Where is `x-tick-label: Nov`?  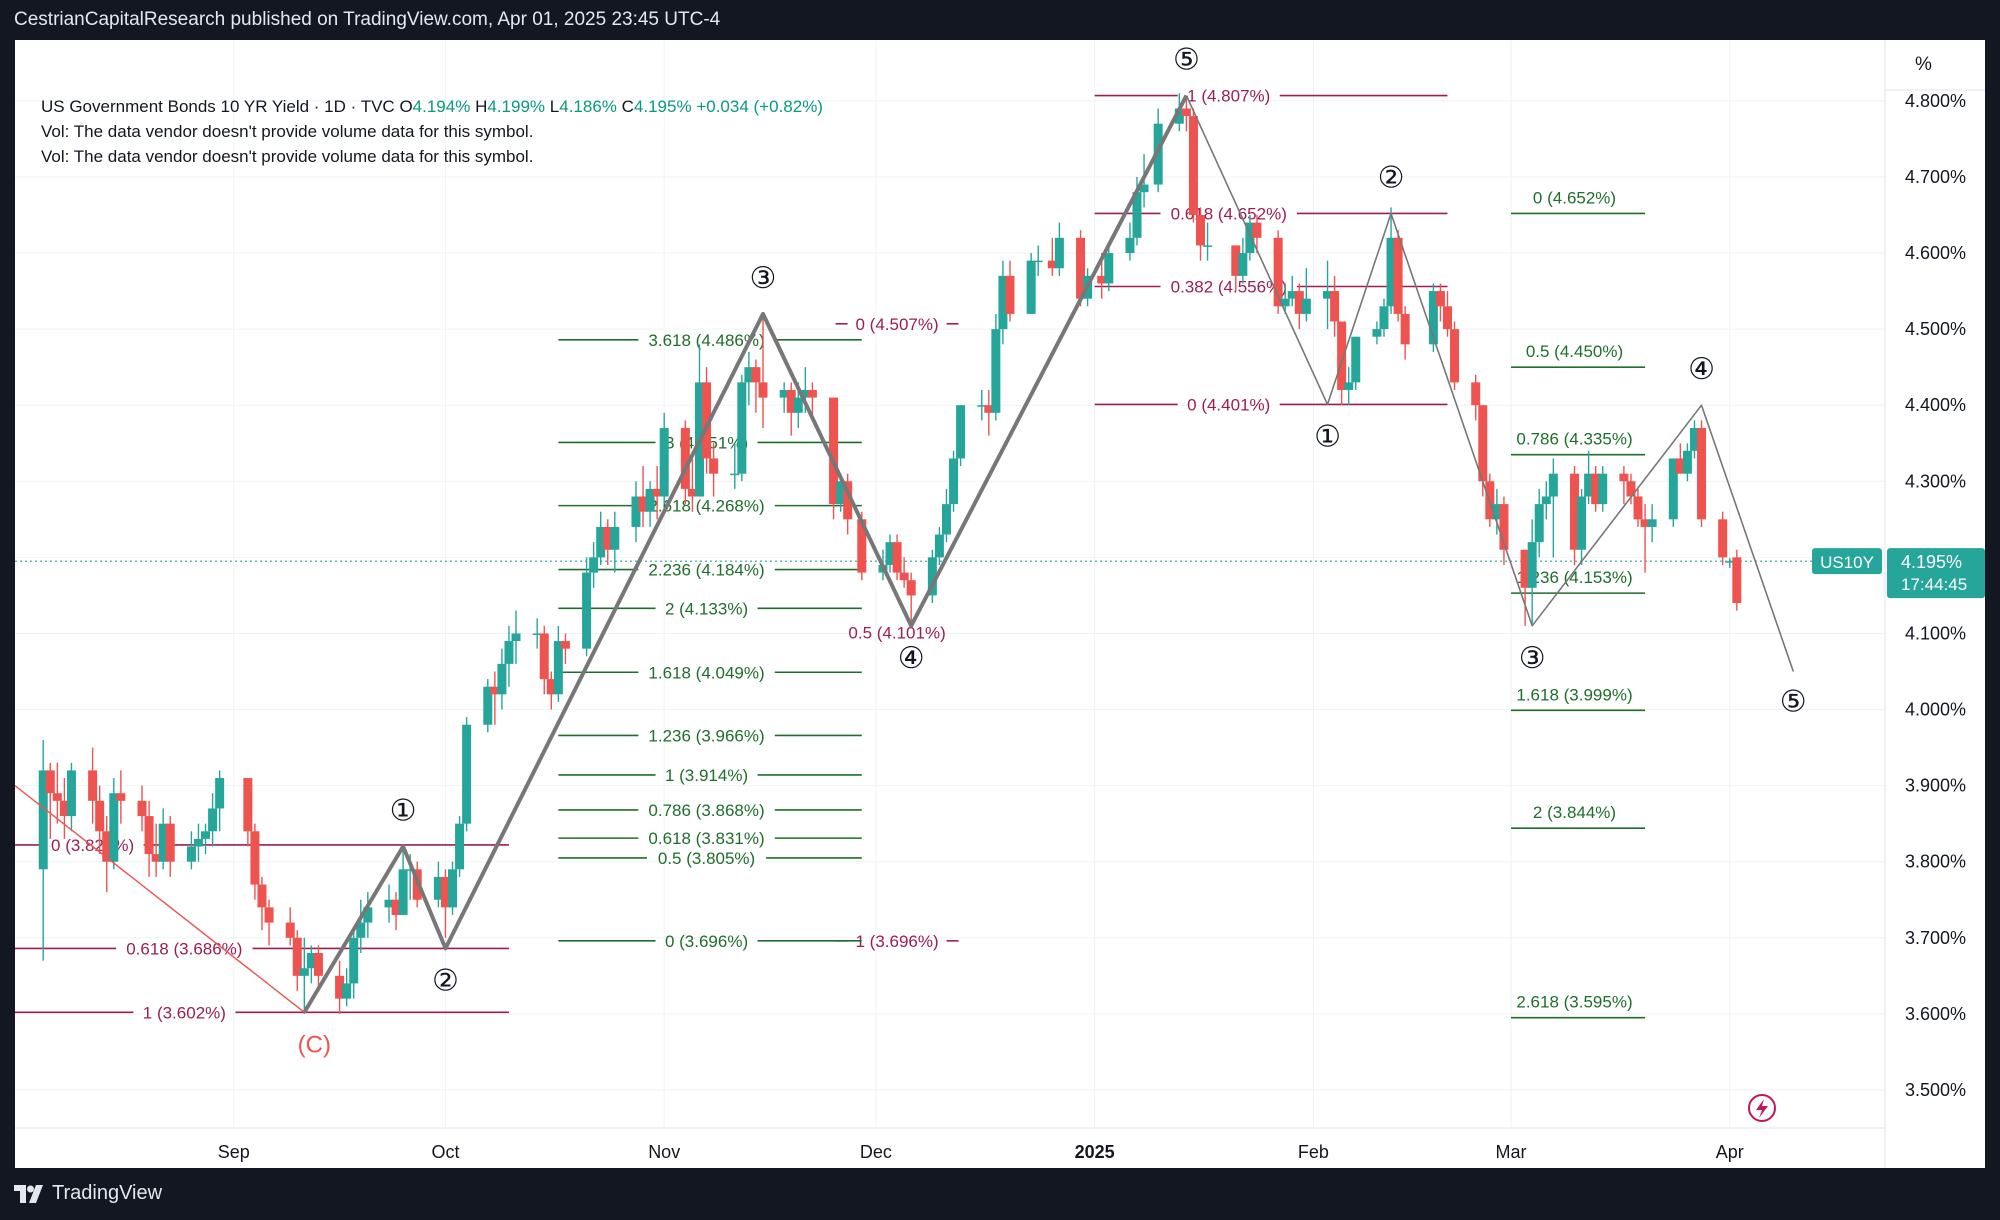 x-tick-label: Nov is located at coordinates (664, 1152).